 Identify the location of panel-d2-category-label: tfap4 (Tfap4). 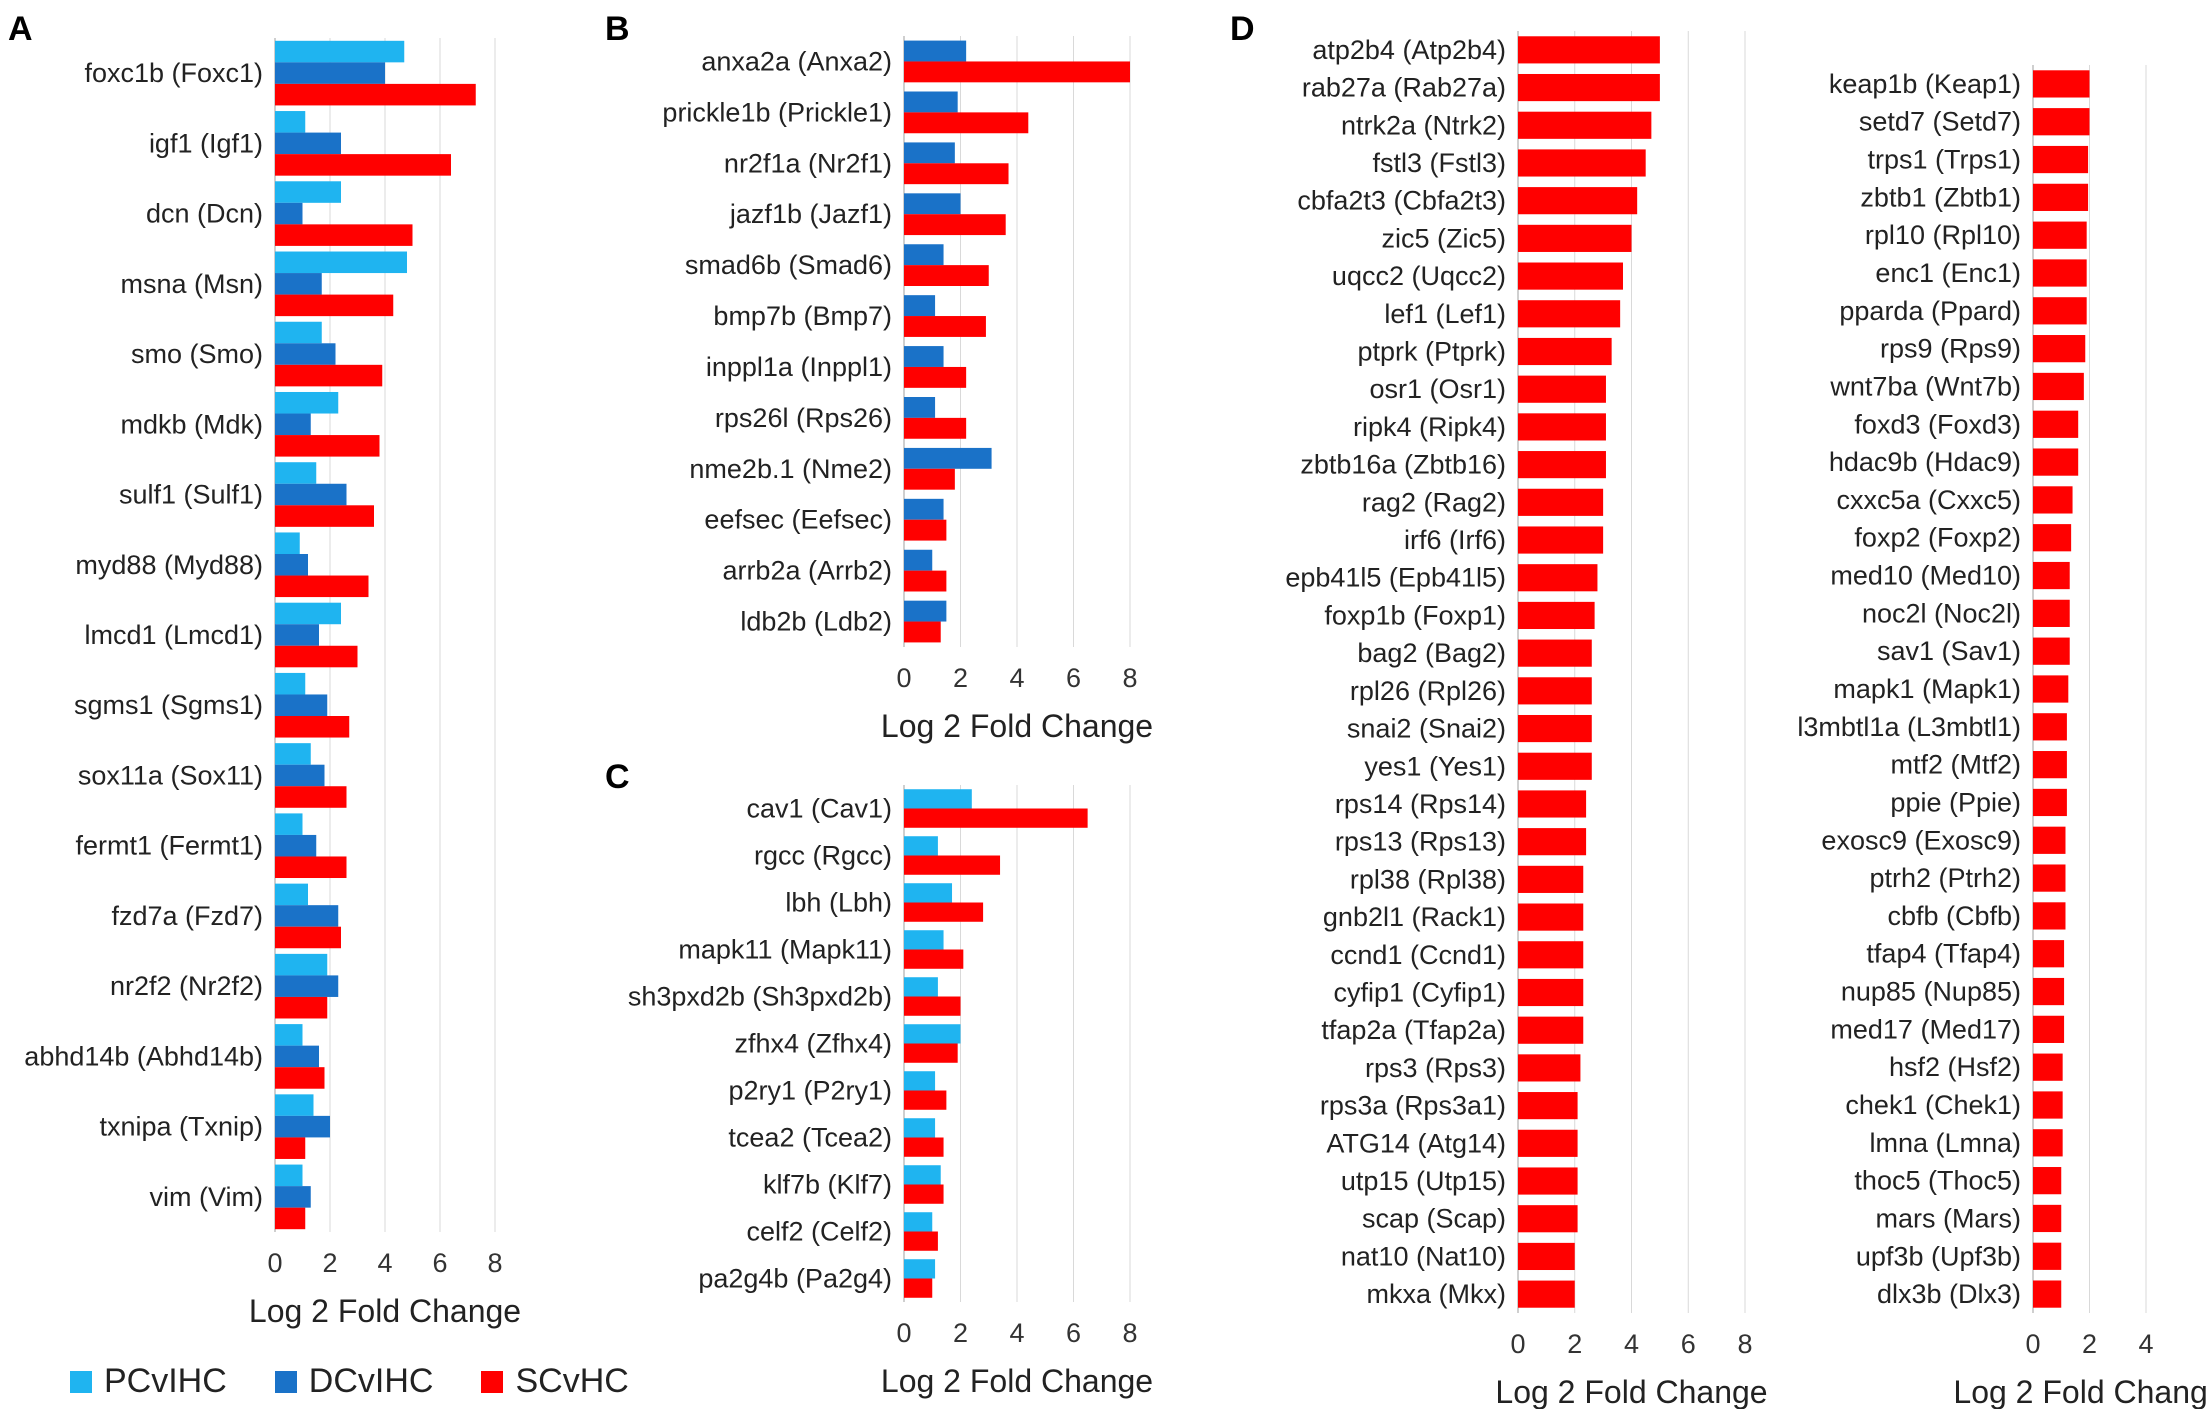
(1943, 954).